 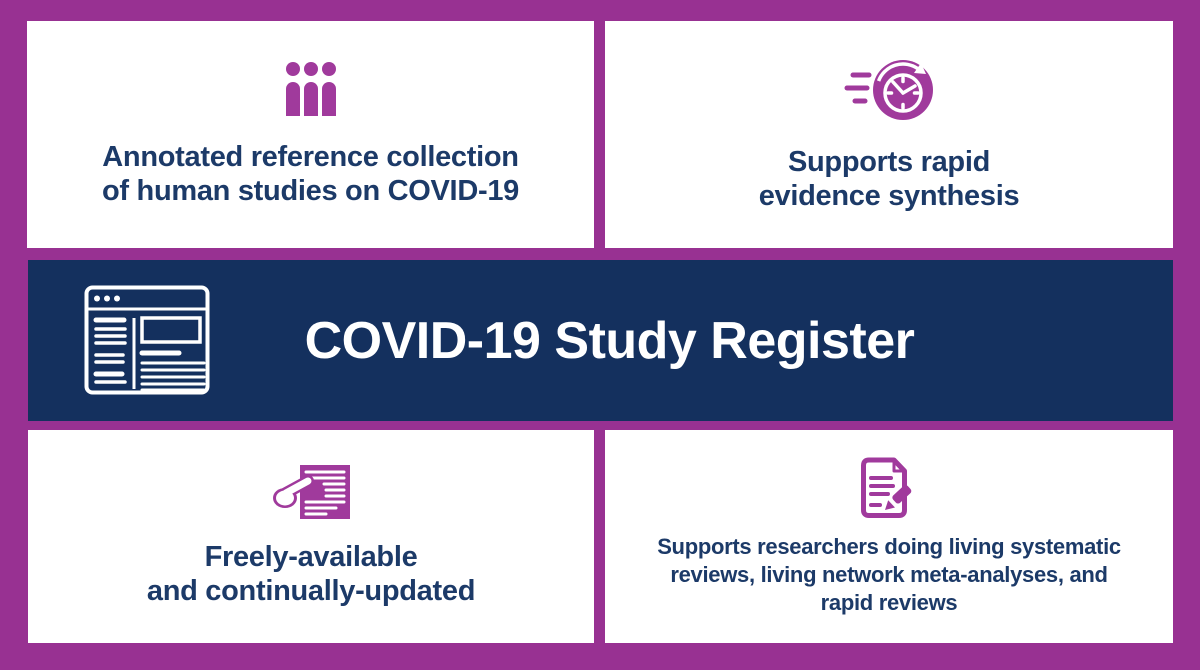 I want to click on browser-window-icon, so click(x=147, y=340).